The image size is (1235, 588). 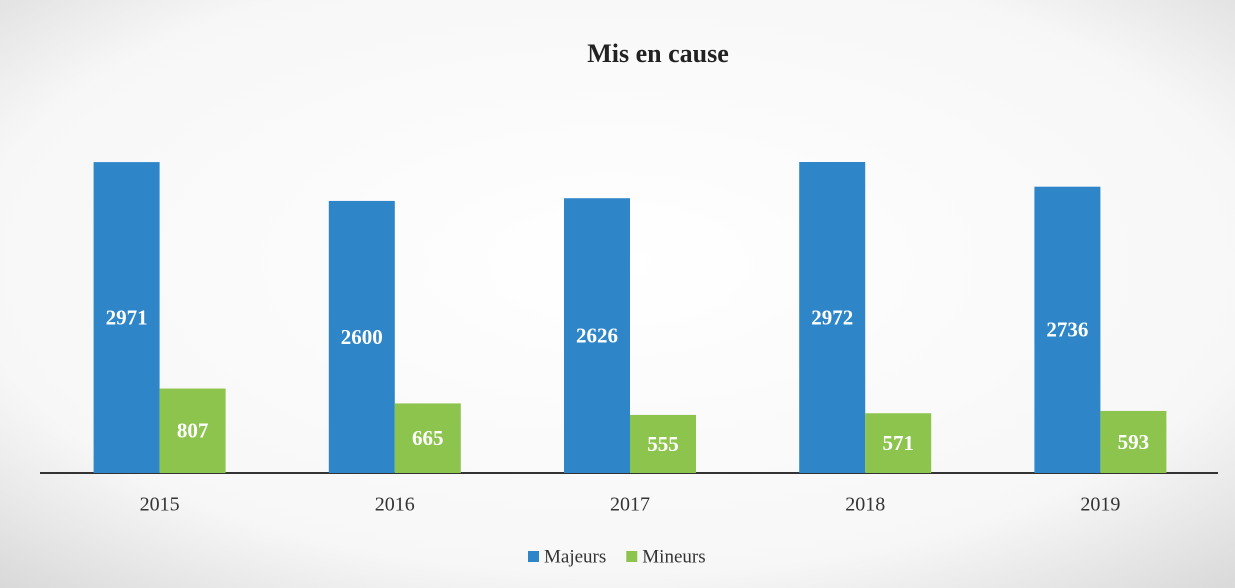 I want to click on data-label: 2972, so click(x=832, y=317).